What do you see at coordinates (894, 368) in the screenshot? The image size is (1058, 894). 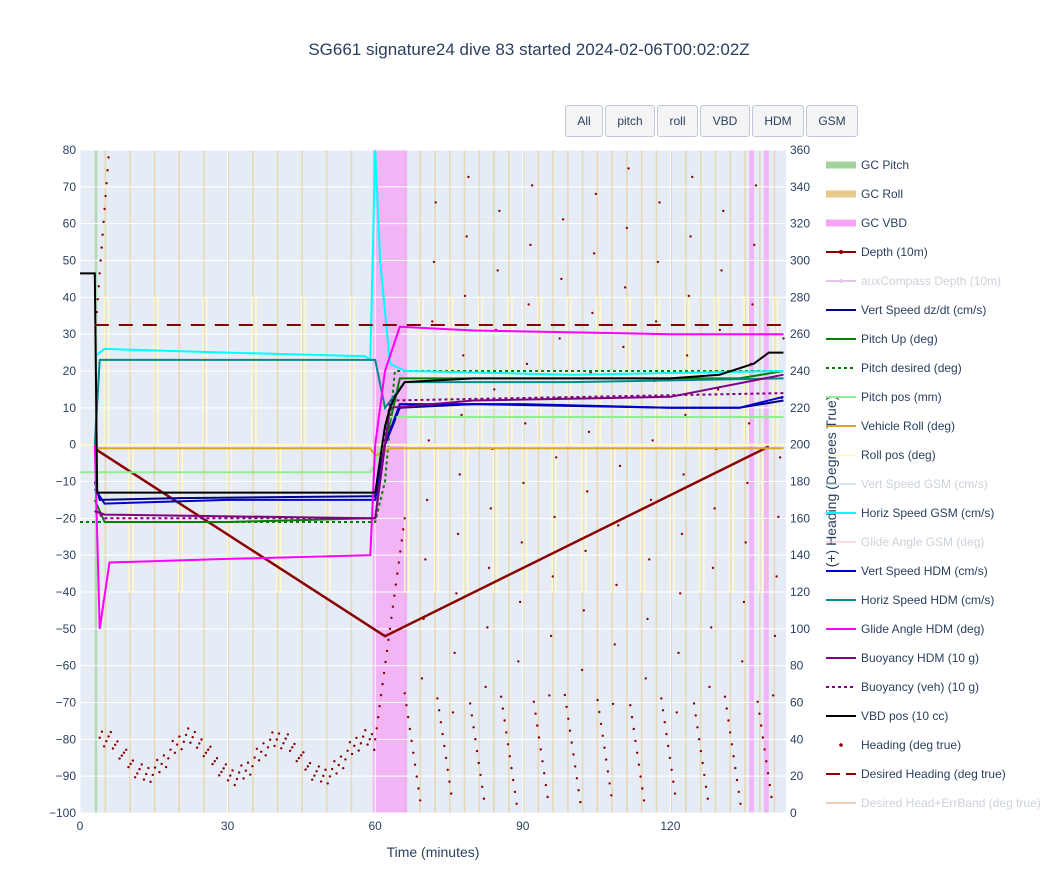 I see `legend-item: Pitch desired (deg)` at bounding box center [894, 368].